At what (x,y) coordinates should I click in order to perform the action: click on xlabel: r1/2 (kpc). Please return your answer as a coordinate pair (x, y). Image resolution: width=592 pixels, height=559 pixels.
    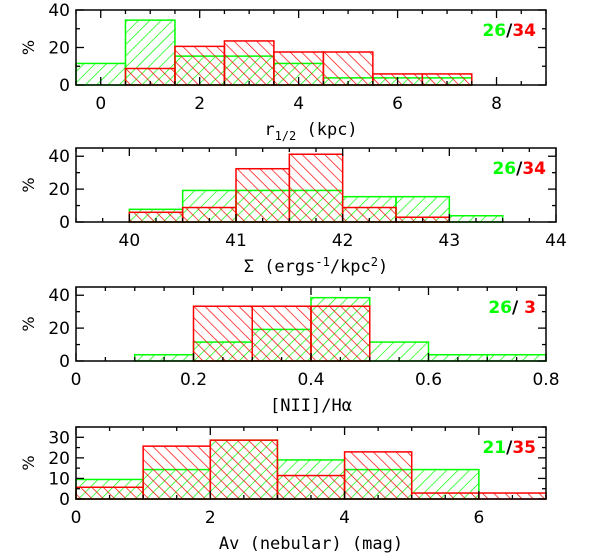
    Looking at the image, I should click on (310, 131).